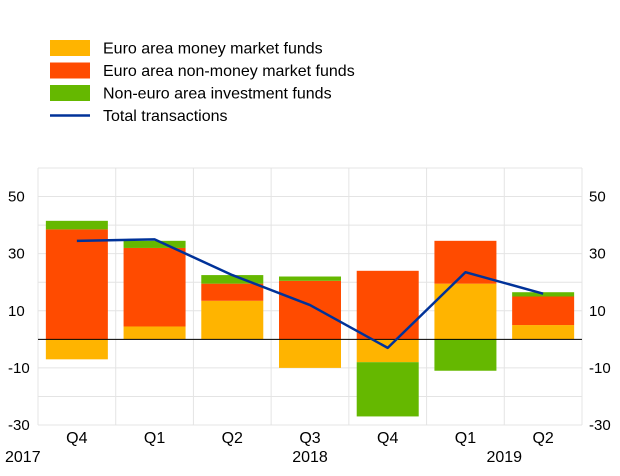 The image size is (620, 476). What do you see at coordinates (19, 368) in the screenshot?
I see `y-tick-label-left: -10` at bounding box center [19, 368].